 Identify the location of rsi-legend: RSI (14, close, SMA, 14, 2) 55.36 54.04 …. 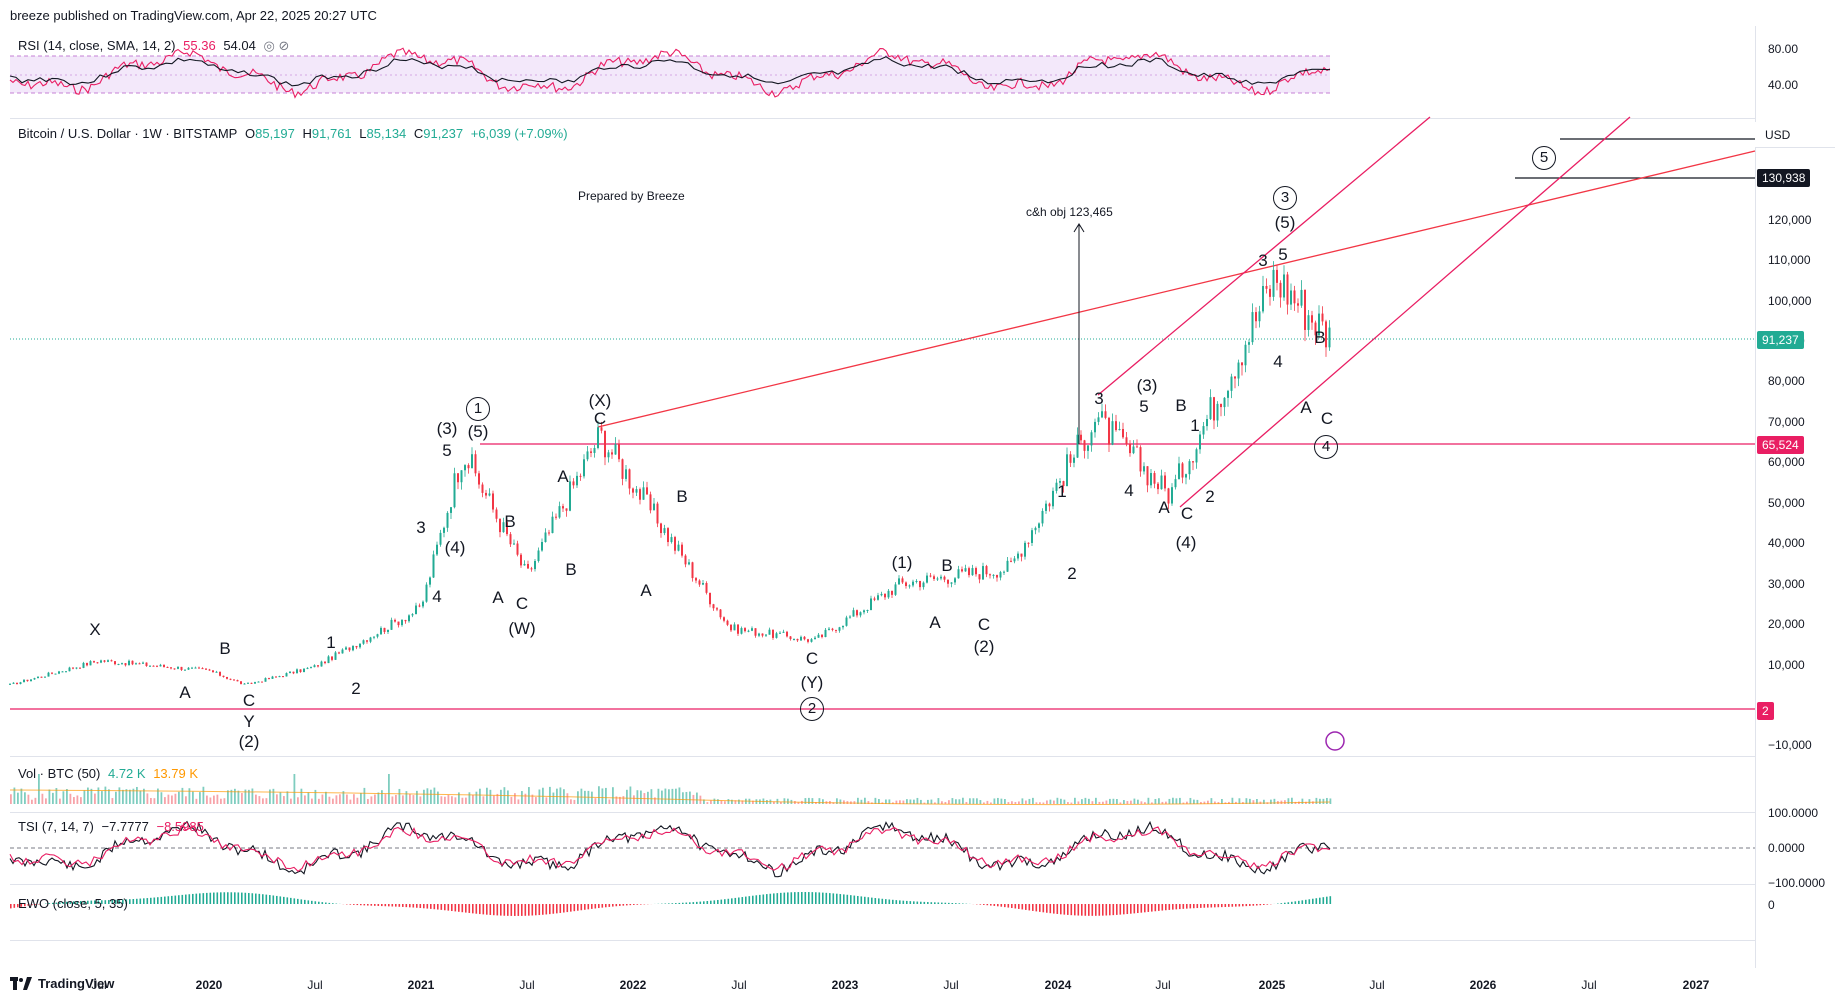
(155, 46).